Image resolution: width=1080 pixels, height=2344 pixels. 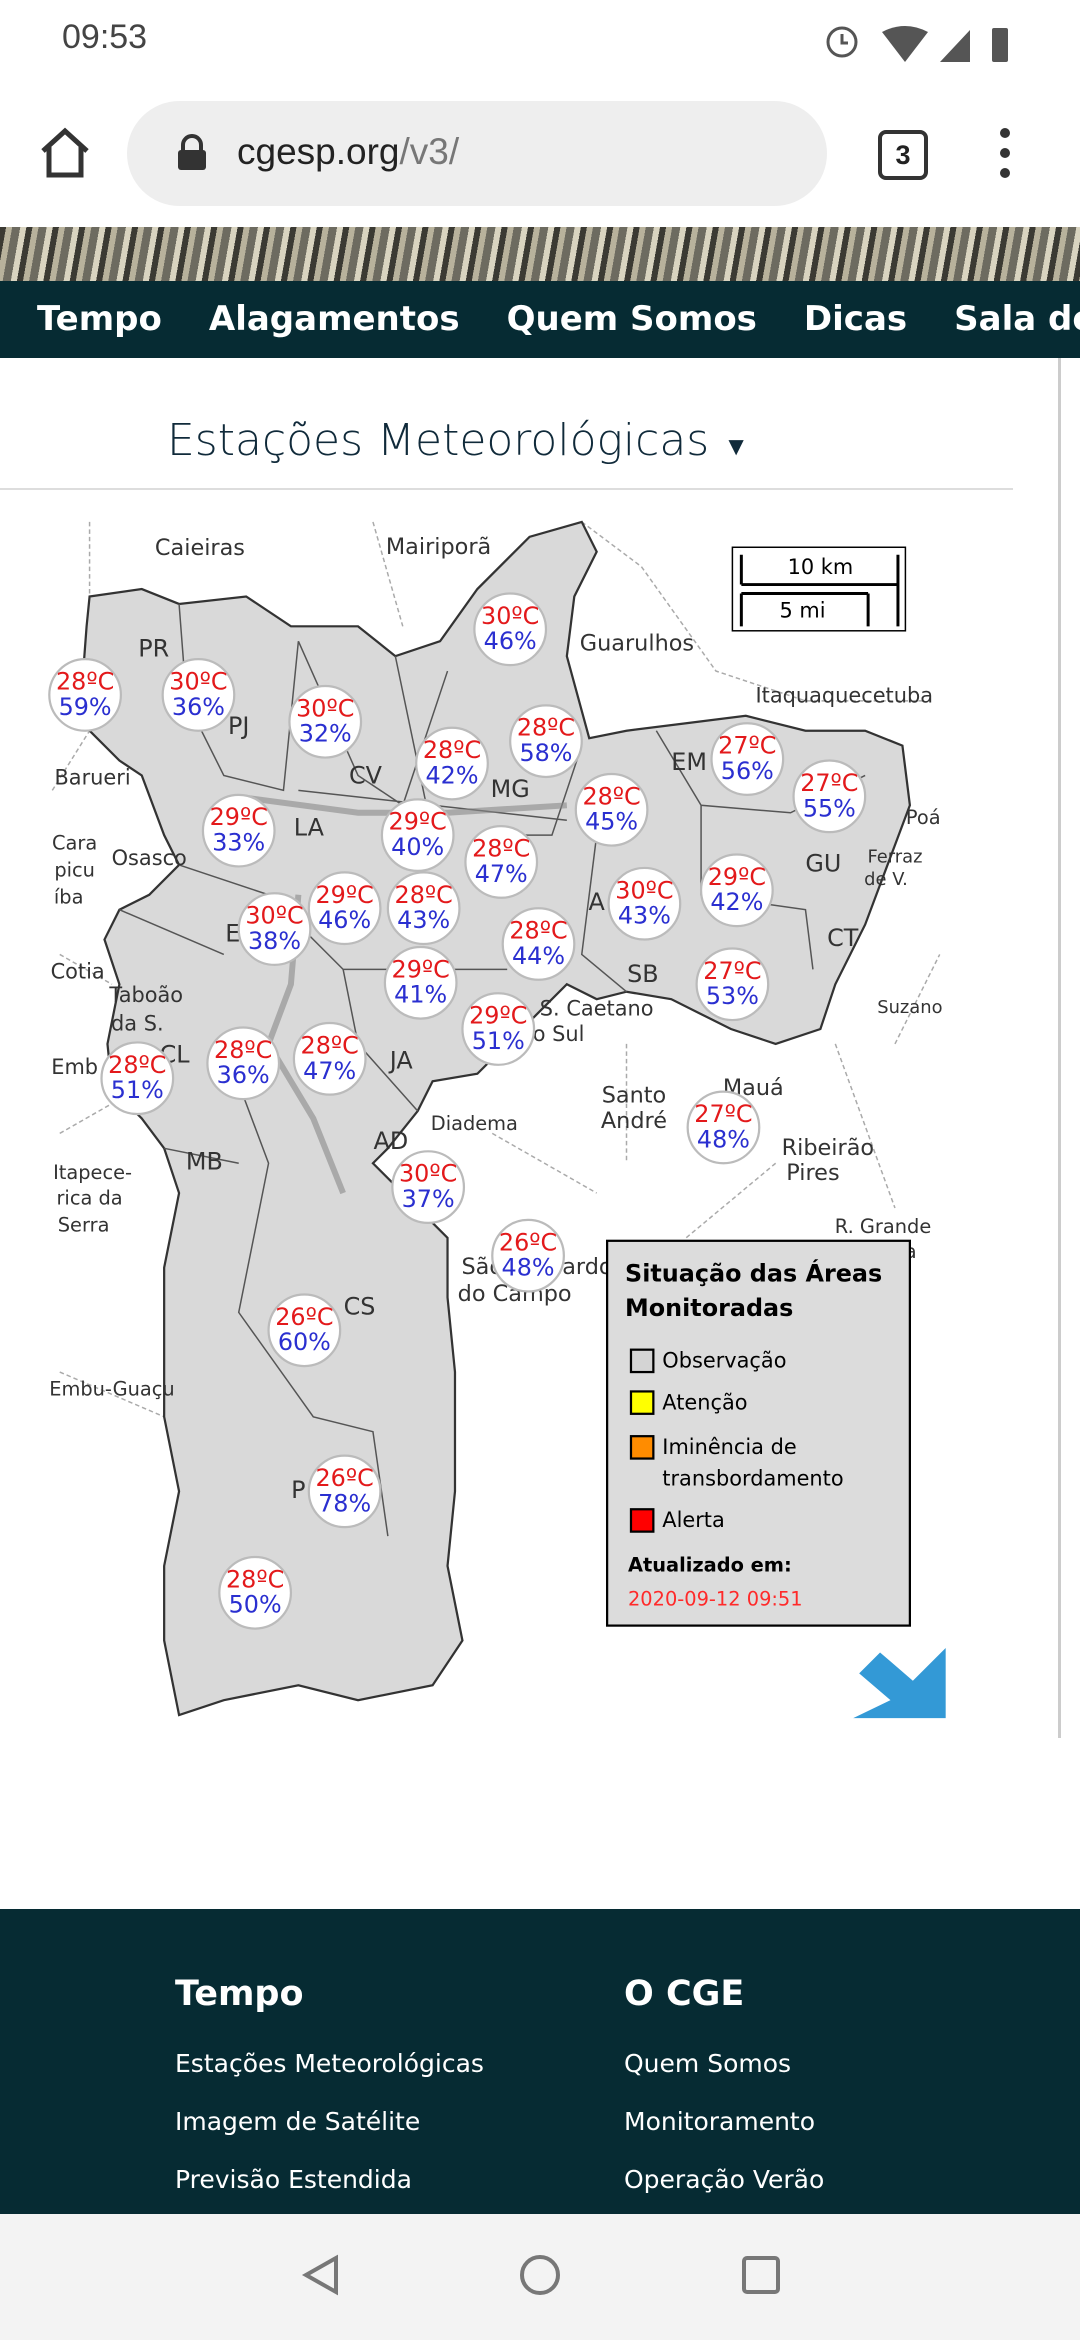 I want to click on place-label: Ferraz, so click(x=894, y=856).